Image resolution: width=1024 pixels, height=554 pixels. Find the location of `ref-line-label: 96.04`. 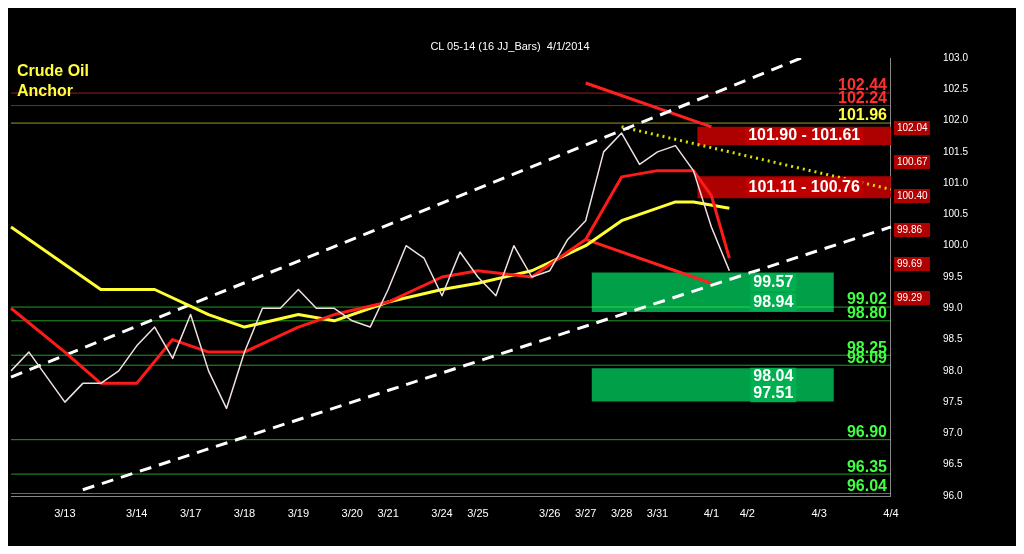

ref-line-label: 96.04 is located at coordinates (867, 485).